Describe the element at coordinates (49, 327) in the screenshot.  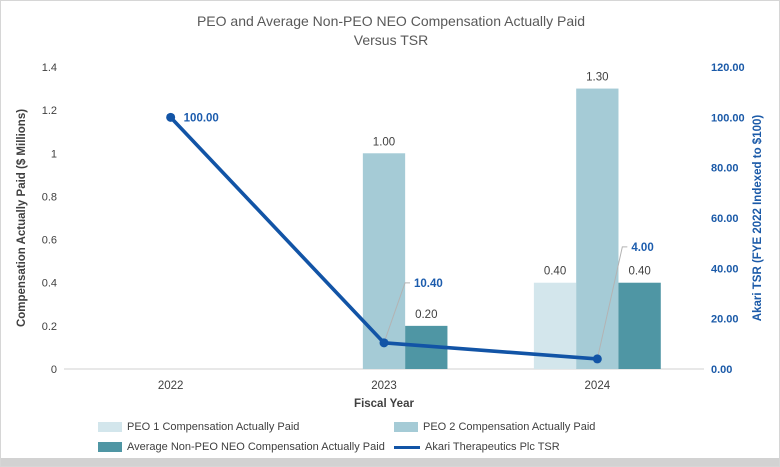
I see `left-axis-tick-label: 0.2` at that location.